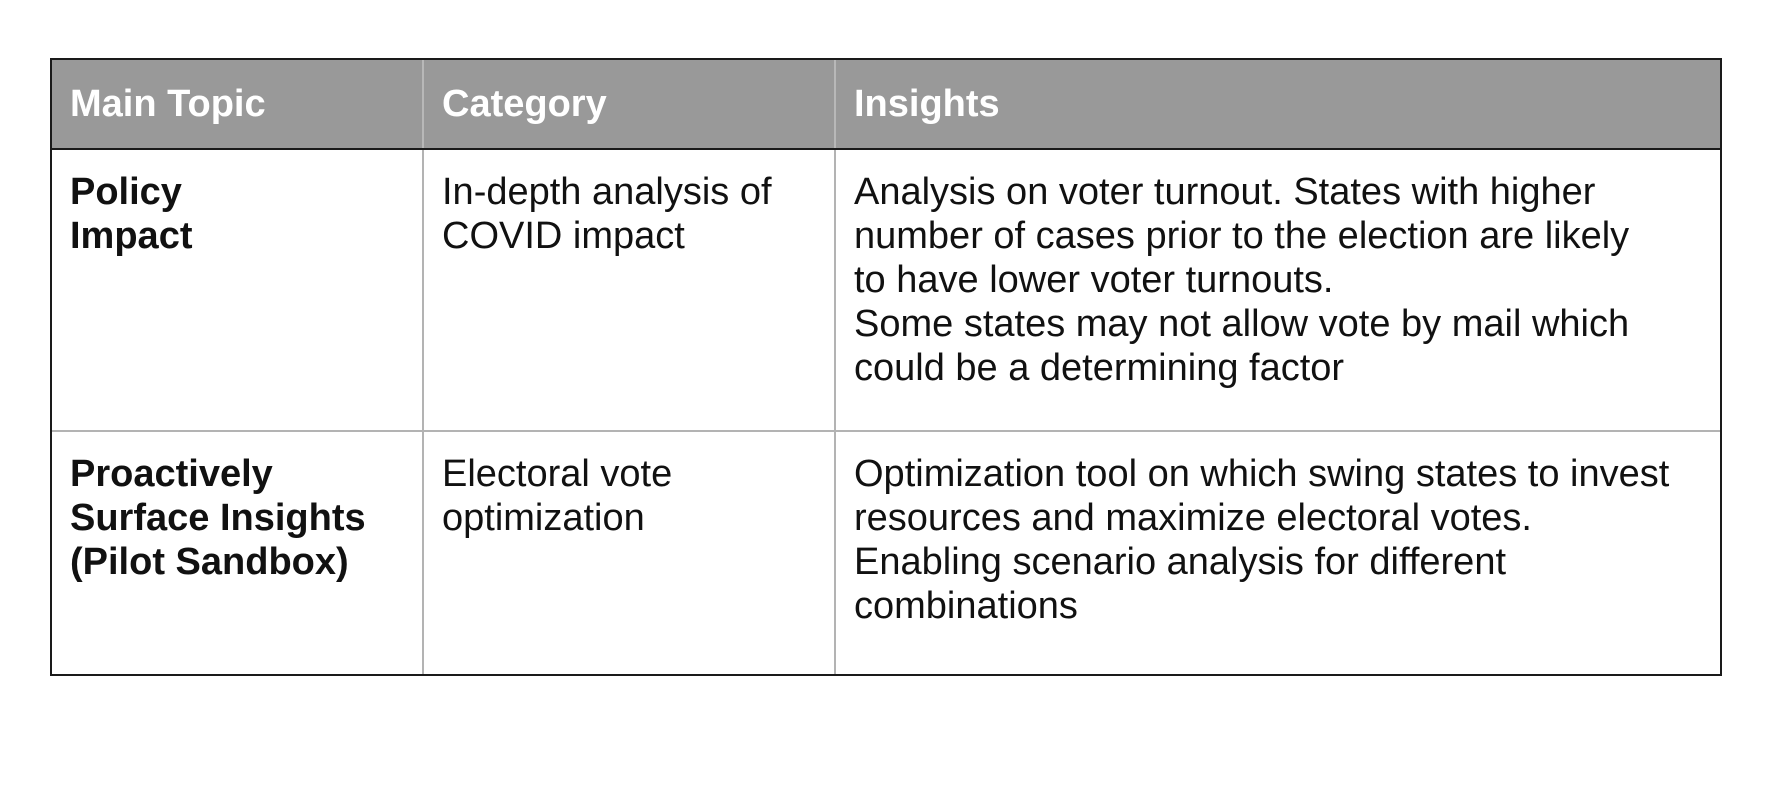 The height and width of the screenshot is (802, 1786). I want to click on table-header-row: Main Topic Category Insights, so click(886, 105).